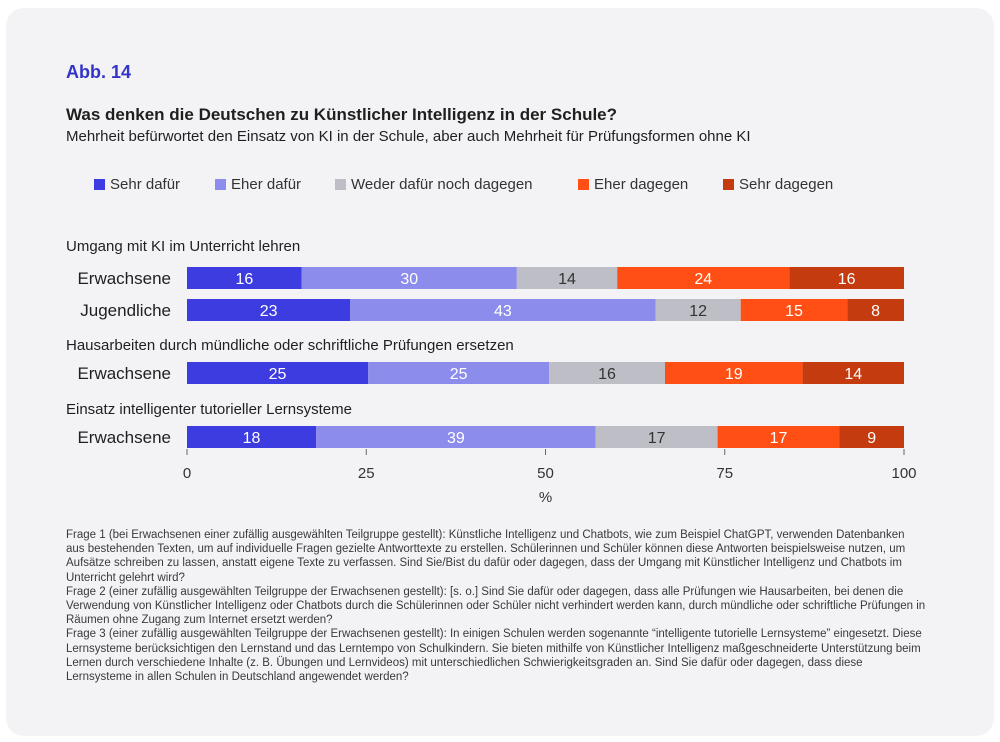 This screenshot has width=1000, height=742. Describe the element at coordinates (724, 473) in the screenshot. I see `x-tick-label: 75` at that location.